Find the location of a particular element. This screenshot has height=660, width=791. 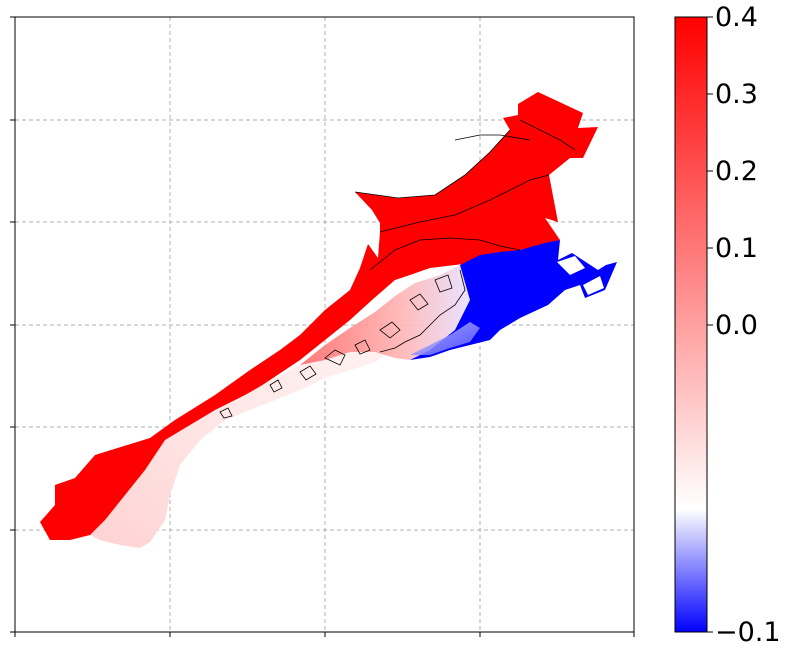

colorbar-tick-label-0: 0.4 is located at coordinates (736, 17).